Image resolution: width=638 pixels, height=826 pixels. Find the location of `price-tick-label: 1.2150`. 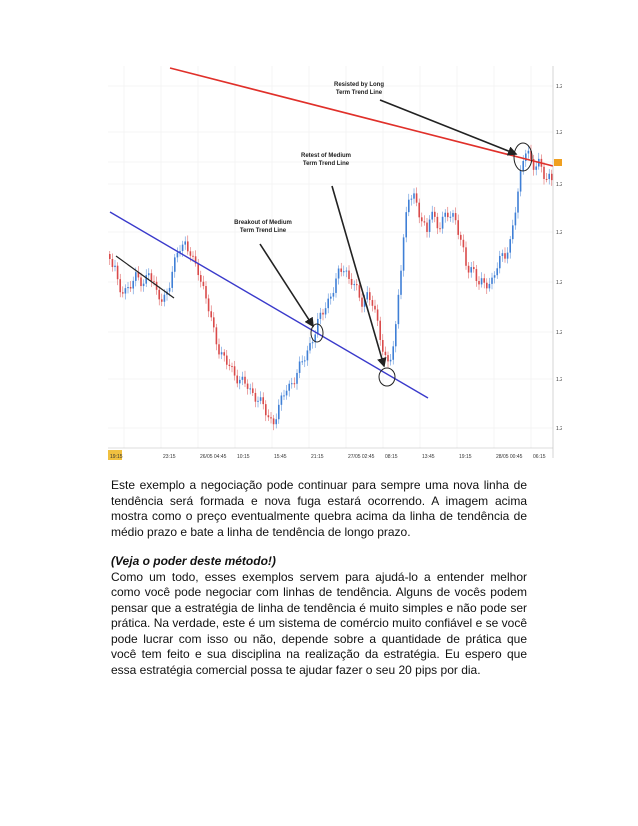

price-tick-label: 1.2150 is located at coordinates (559, 429).